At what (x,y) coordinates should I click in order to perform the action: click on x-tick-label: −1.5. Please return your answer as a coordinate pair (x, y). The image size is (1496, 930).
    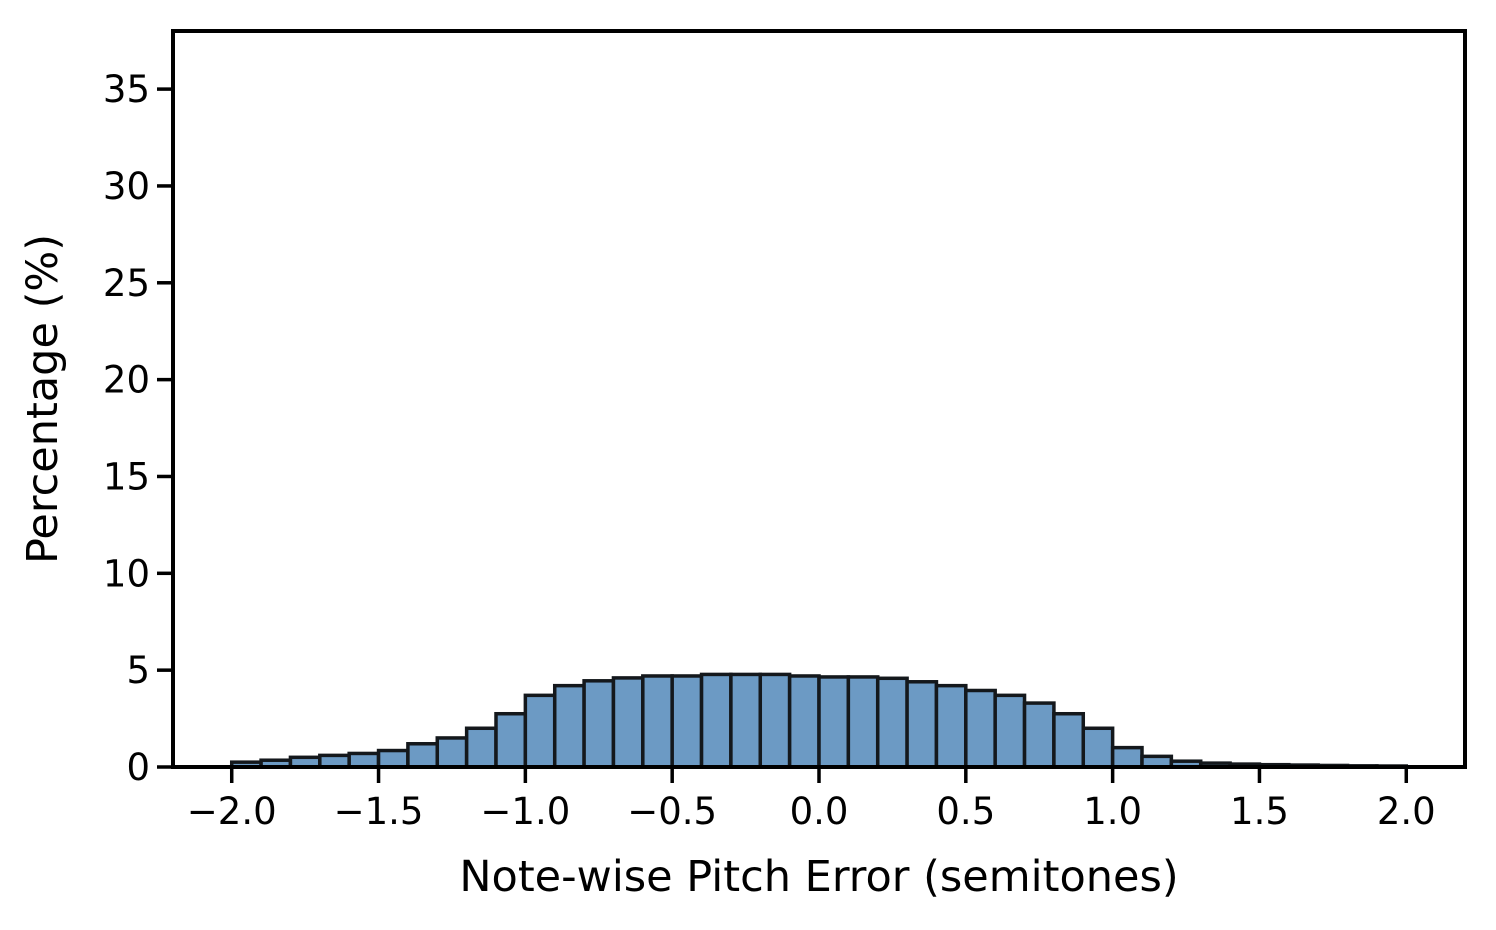
    Looking at the image, I should click on (379, 811).